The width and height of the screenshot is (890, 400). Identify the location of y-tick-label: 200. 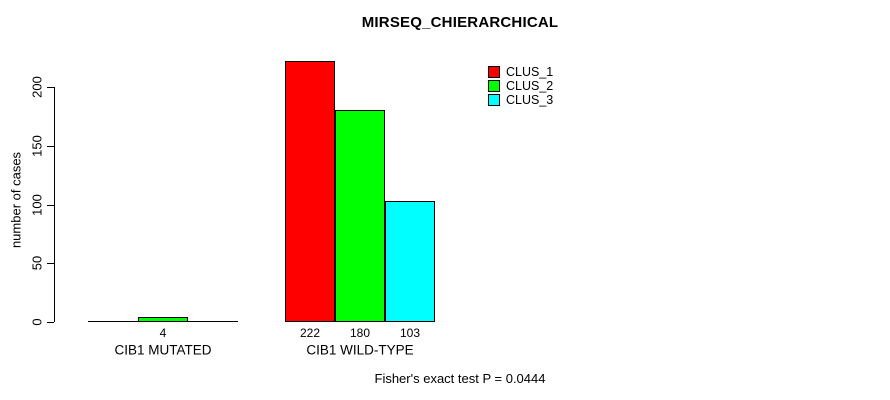
(37, 87).